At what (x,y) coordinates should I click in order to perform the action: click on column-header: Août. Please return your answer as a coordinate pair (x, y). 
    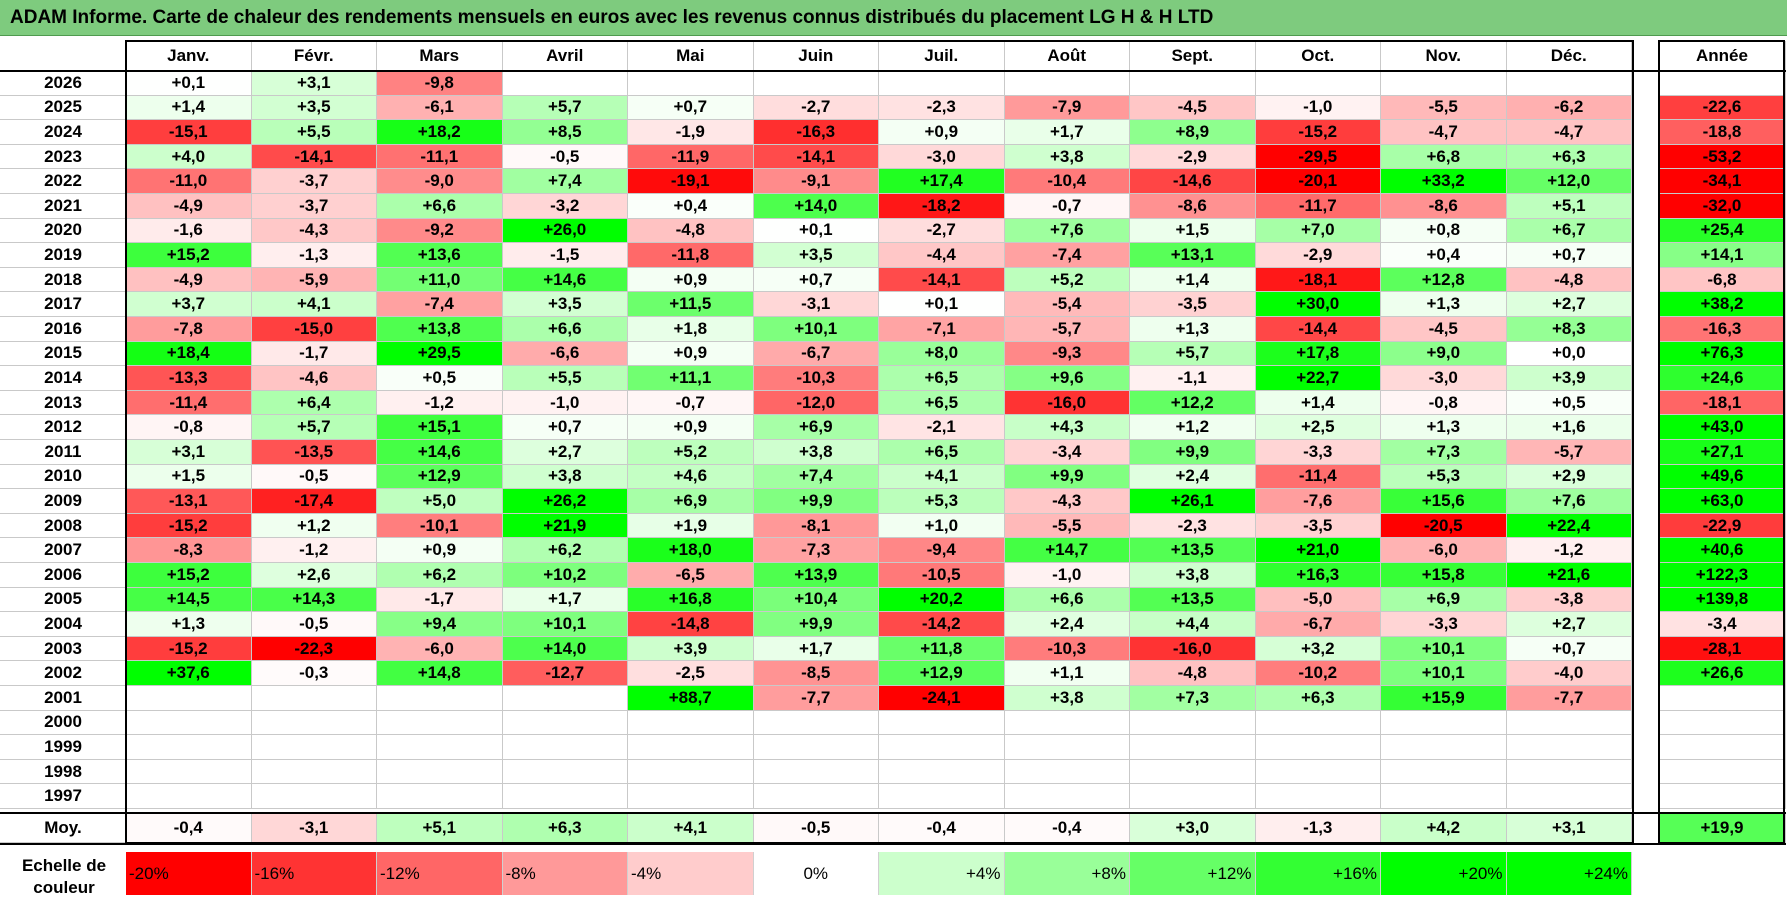
    Looking at the image, I should click on (1067, 56).